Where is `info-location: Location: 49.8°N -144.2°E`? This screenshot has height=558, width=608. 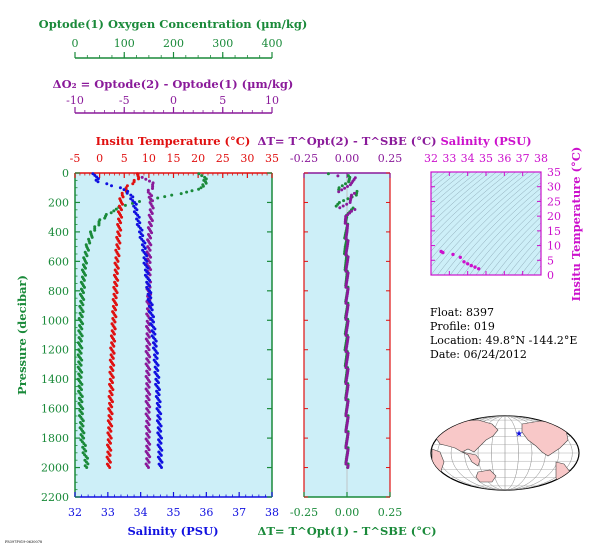
info-location: Location: 49.8°N -144.2°E is located at coordinates (504, 340).